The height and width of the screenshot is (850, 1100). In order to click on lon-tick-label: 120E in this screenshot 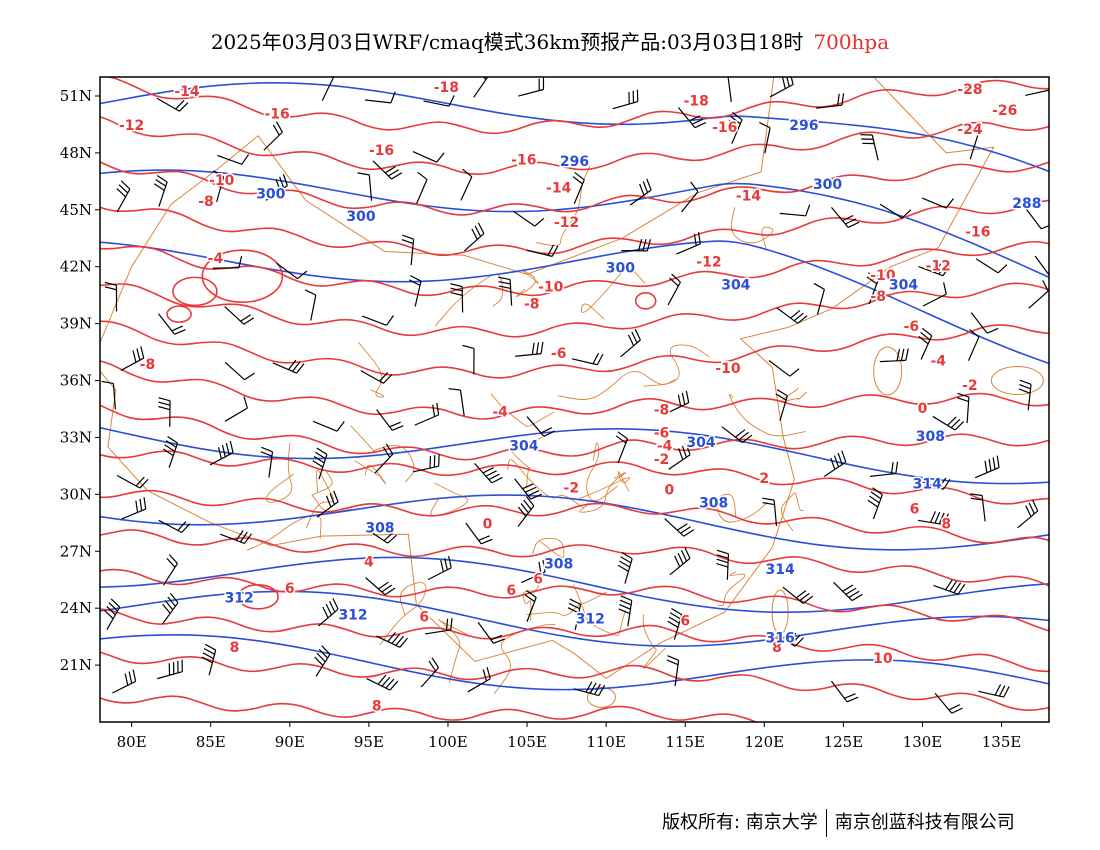, I will do `click(765, 742)`.